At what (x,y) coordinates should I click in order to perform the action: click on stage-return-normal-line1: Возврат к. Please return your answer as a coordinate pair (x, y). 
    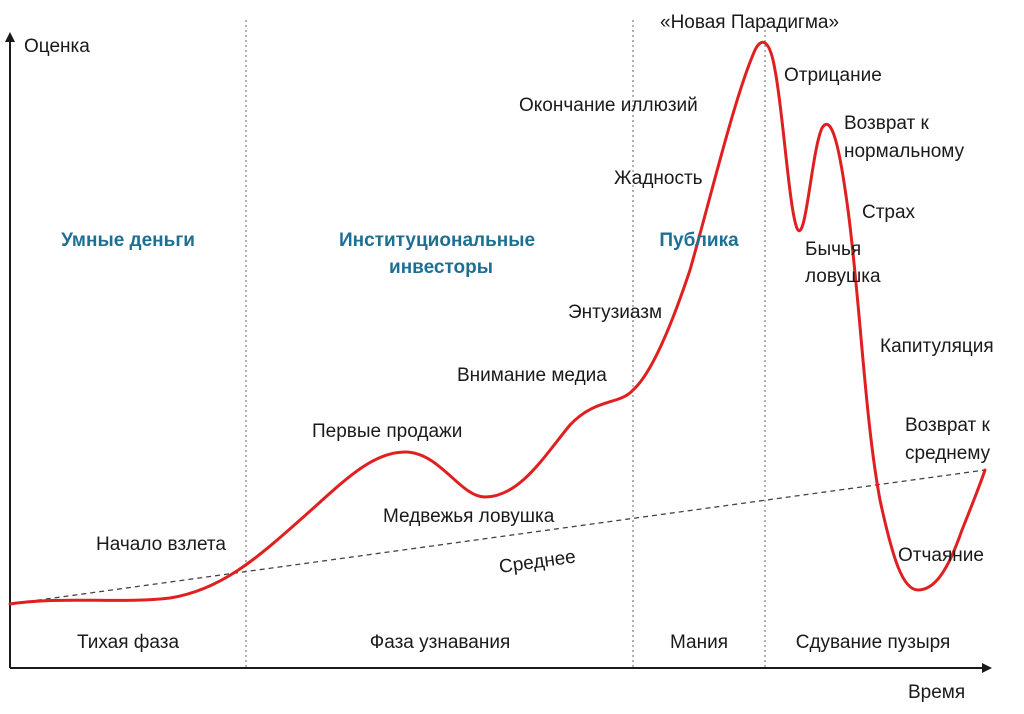
    Looking at the image, I should click on (887, 123).